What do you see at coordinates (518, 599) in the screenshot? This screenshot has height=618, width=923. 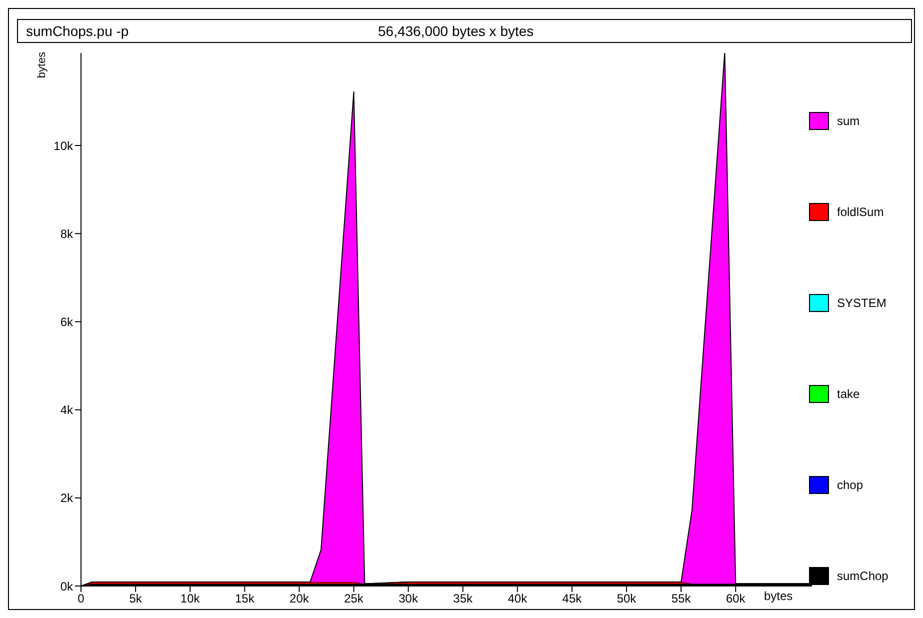 I see `x-tick-label: 40k` at bounding box center [518, 599].